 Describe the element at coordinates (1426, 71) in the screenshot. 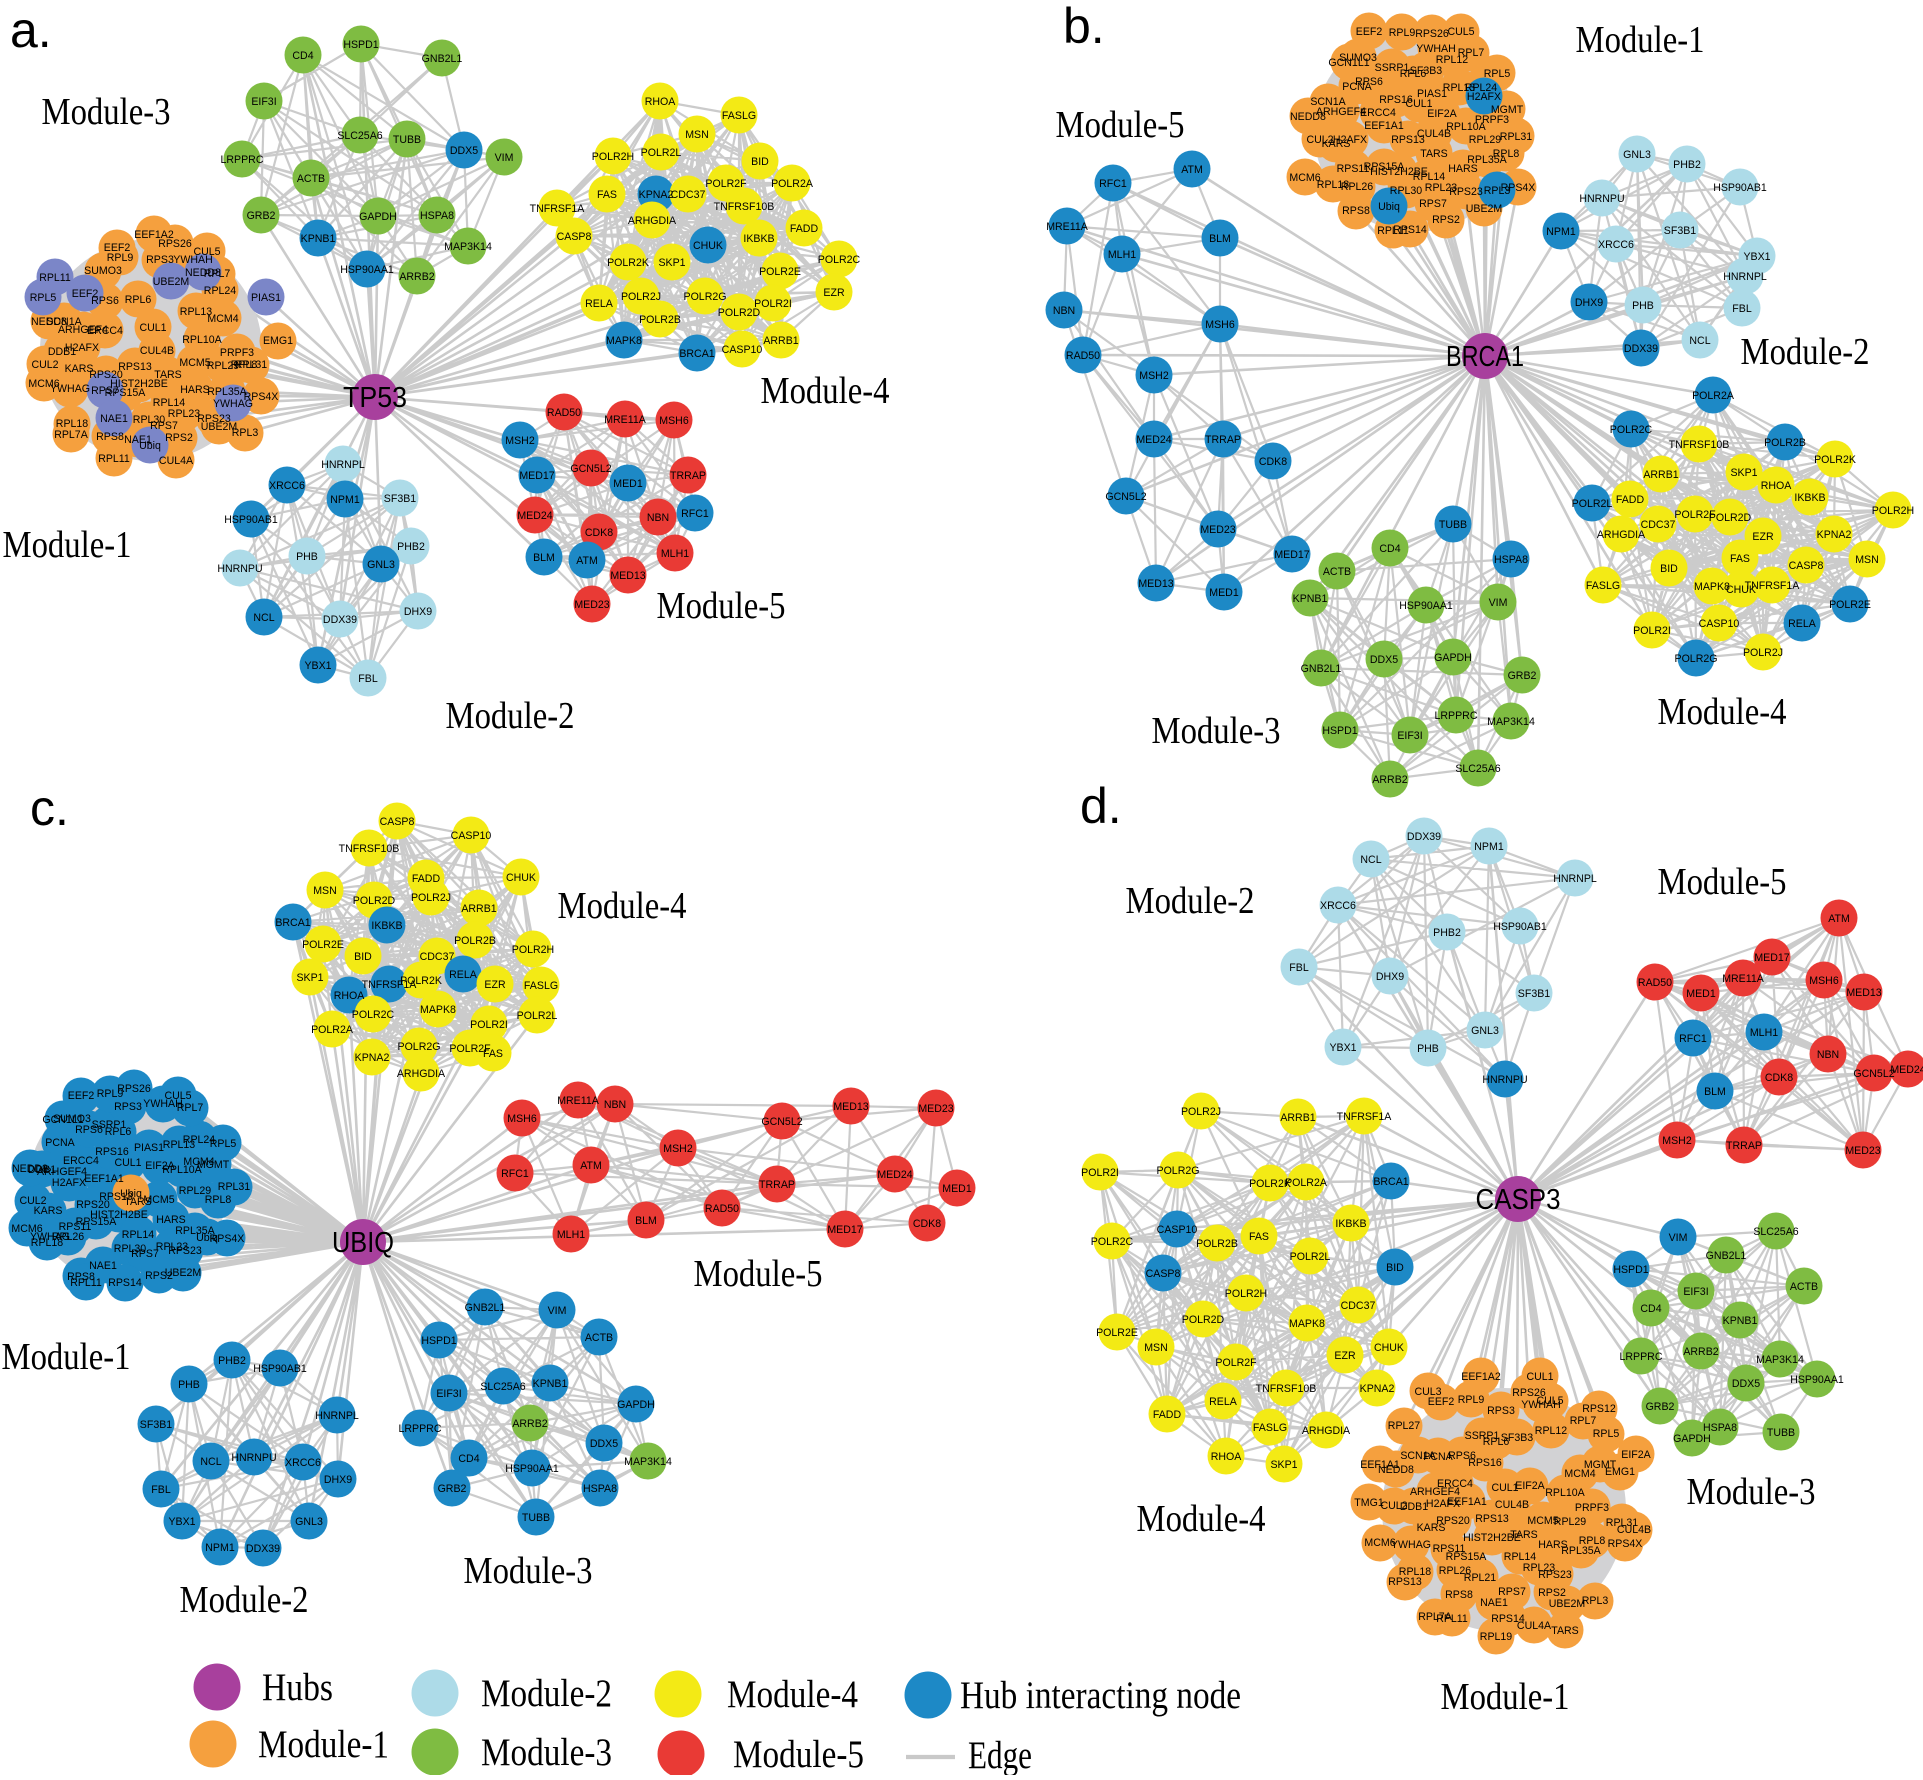

I see `svg-text: SF3B3` at that location.